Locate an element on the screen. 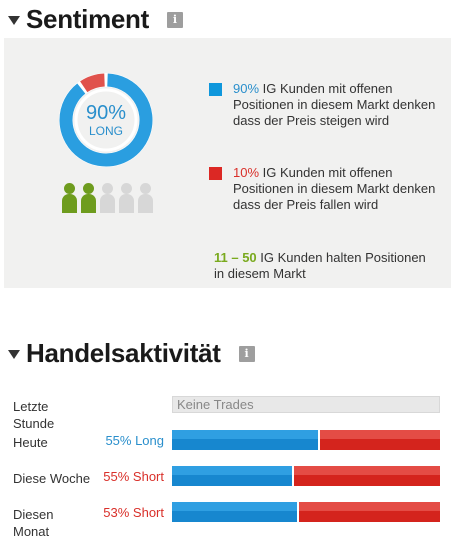 The width and height of the screenshot is (456, 548). activity-bar-week-long is located at coordinates (232, 476).